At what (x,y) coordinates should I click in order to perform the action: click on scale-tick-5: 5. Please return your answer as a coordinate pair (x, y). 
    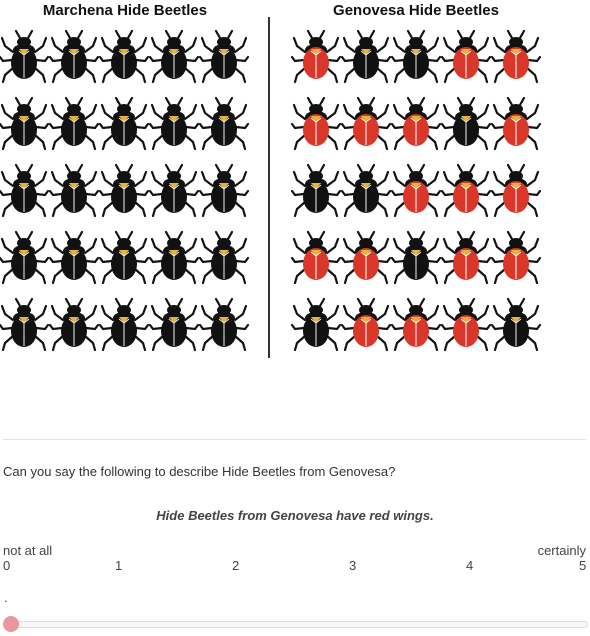
    Looking at the image, I should click on (583, 565).